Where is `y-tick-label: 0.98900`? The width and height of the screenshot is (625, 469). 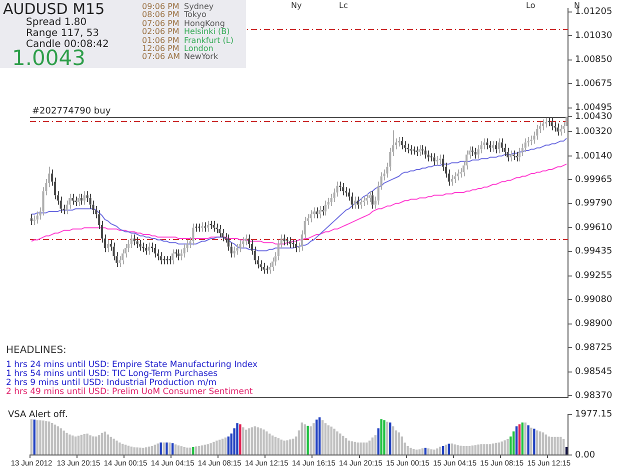
y-tick-label: 0.98900 is located at coordinates (593, 324).